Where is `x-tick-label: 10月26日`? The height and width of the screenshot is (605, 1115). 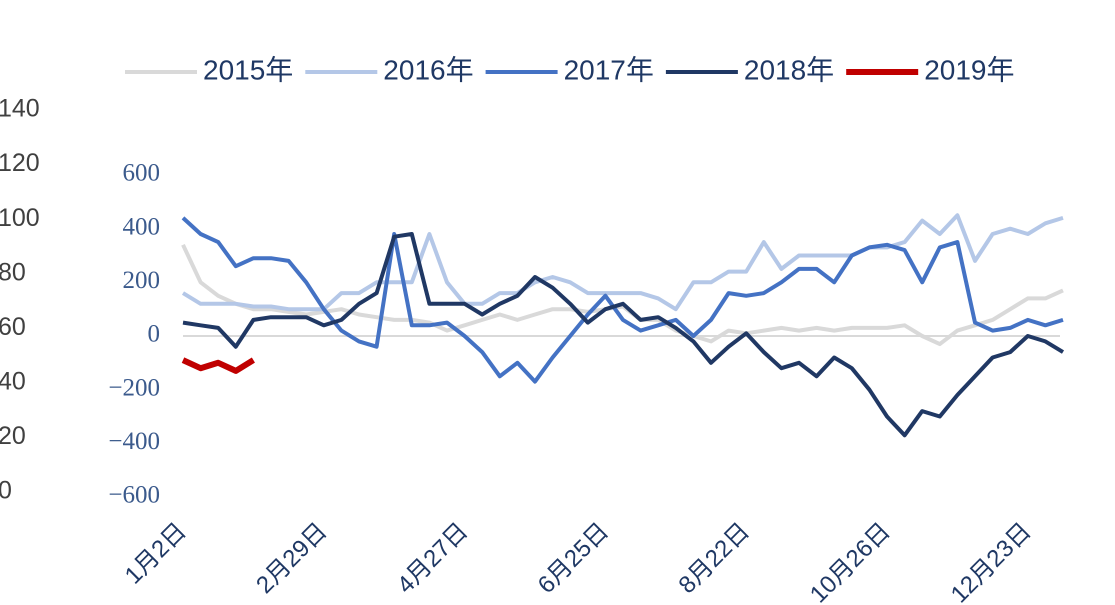
x-tick-label: 10月26日 is located at coordinates (850, 561).